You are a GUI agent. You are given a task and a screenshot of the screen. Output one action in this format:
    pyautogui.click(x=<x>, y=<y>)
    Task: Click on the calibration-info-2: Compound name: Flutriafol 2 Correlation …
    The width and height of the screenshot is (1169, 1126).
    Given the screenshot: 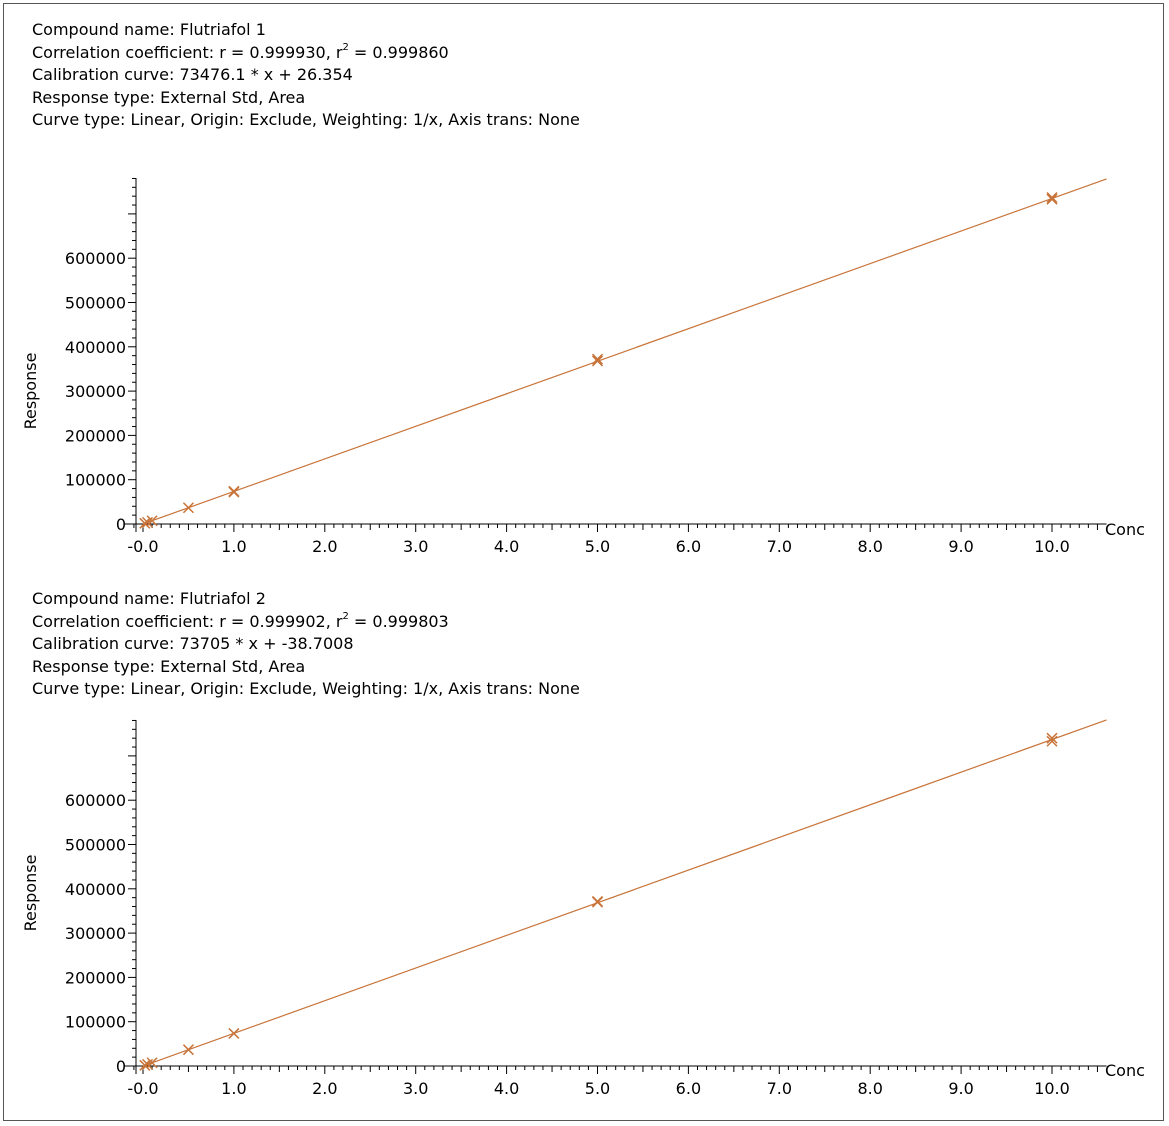 What is the action you would take?
    pyautogui.click(x=306, y=644)
    